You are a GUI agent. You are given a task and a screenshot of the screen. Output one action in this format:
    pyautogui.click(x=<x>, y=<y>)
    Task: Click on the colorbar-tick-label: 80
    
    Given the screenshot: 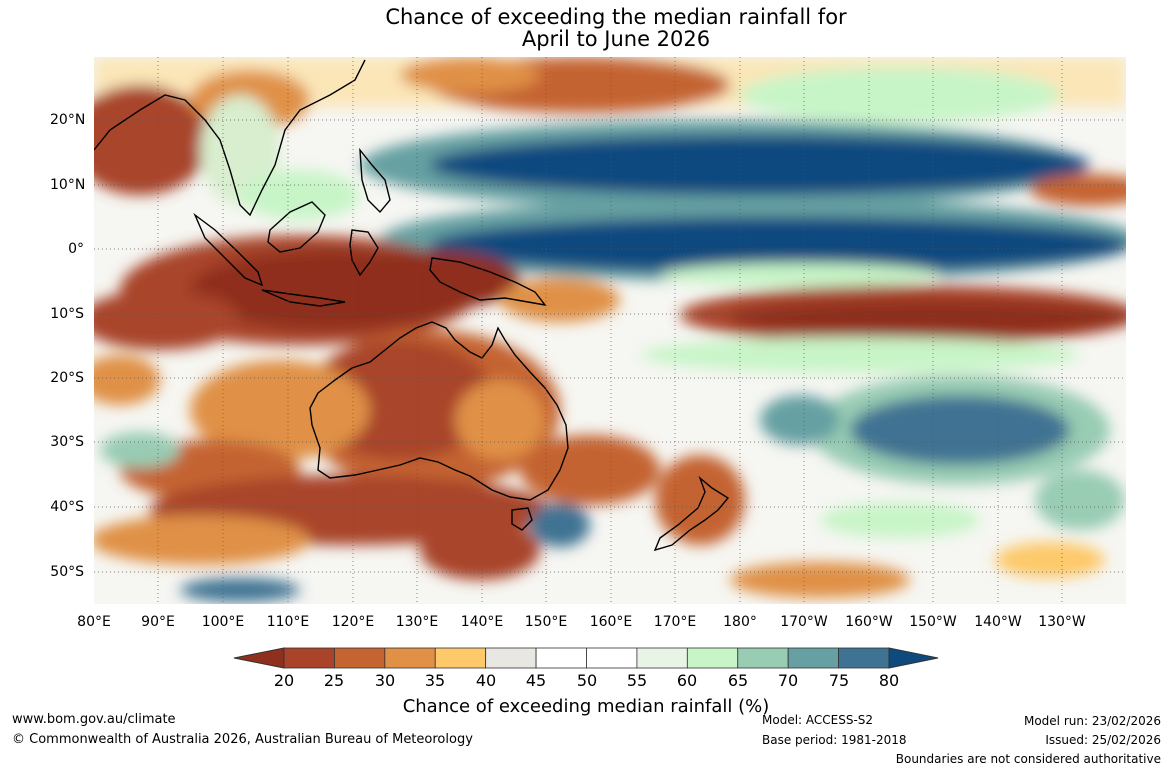 What is the action you would take?
    pyautogui.click(x=889, y=680)
    